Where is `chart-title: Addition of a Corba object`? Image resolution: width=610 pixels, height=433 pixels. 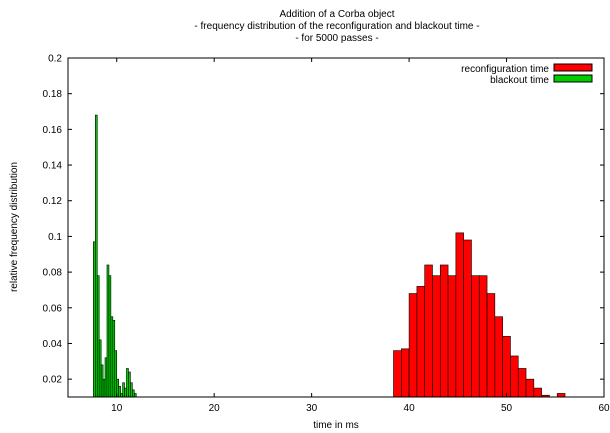
chart-title: Addition of a Corba object is located at coordinates (336, 14).